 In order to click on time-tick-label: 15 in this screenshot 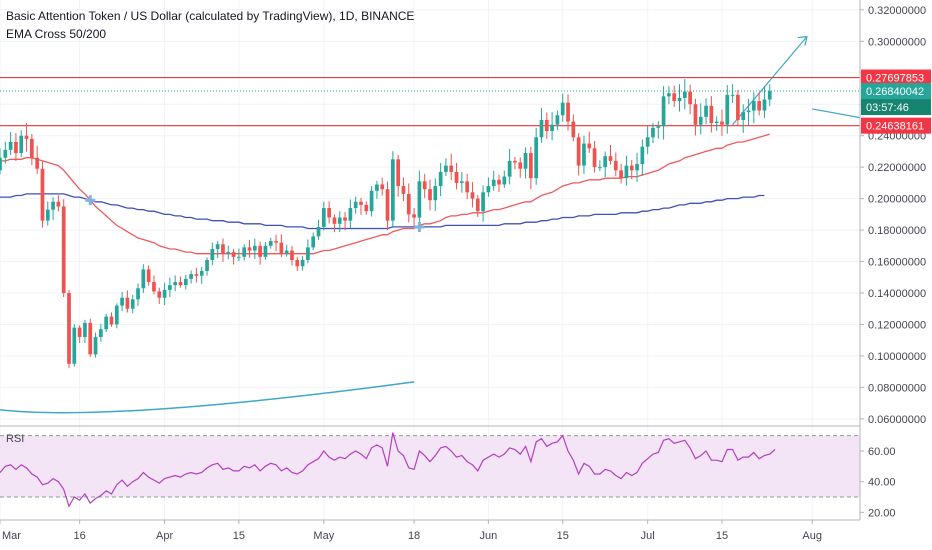, I will do `click(239, 536)`.